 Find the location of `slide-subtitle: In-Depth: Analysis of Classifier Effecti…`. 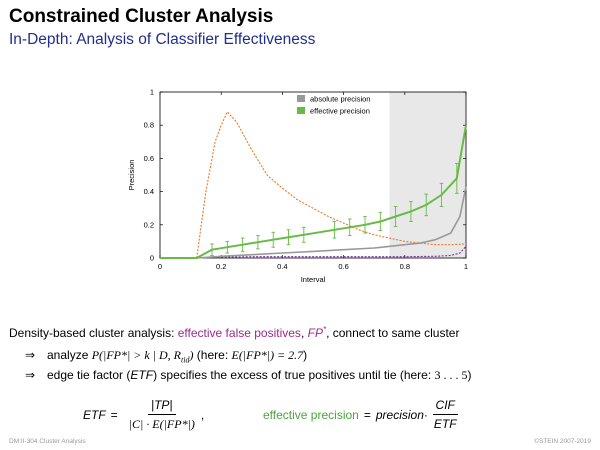

slide-subtitle: In-Depth: Analysis of Classifier Effecti… is located at coordinates (162, 39).